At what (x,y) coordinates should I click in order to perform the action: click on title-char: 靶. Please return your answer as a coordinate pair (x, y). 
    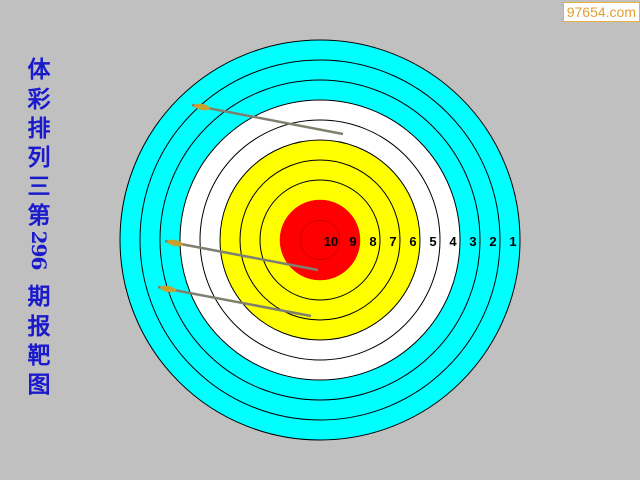
    Looking at the image, I should click on (39, 355).